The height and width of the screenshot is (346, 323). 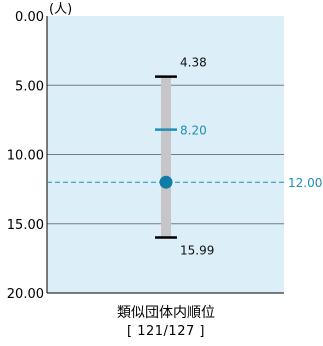 What do you see at coordinates (29, 17) in the screenshot?
I see `y-tick-label: 0.00` at bounding box center [29, 17].